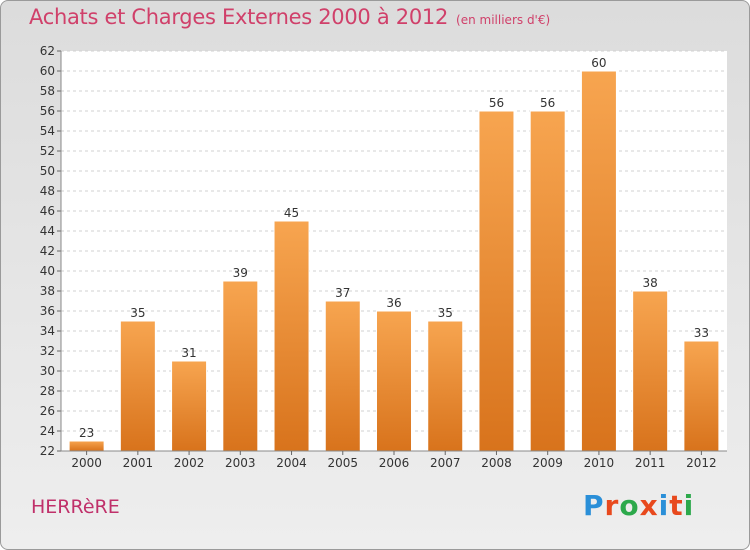 This screenshot has height=550, width=750. I want to click on x-tick-label: 2003, so click(240, 463).